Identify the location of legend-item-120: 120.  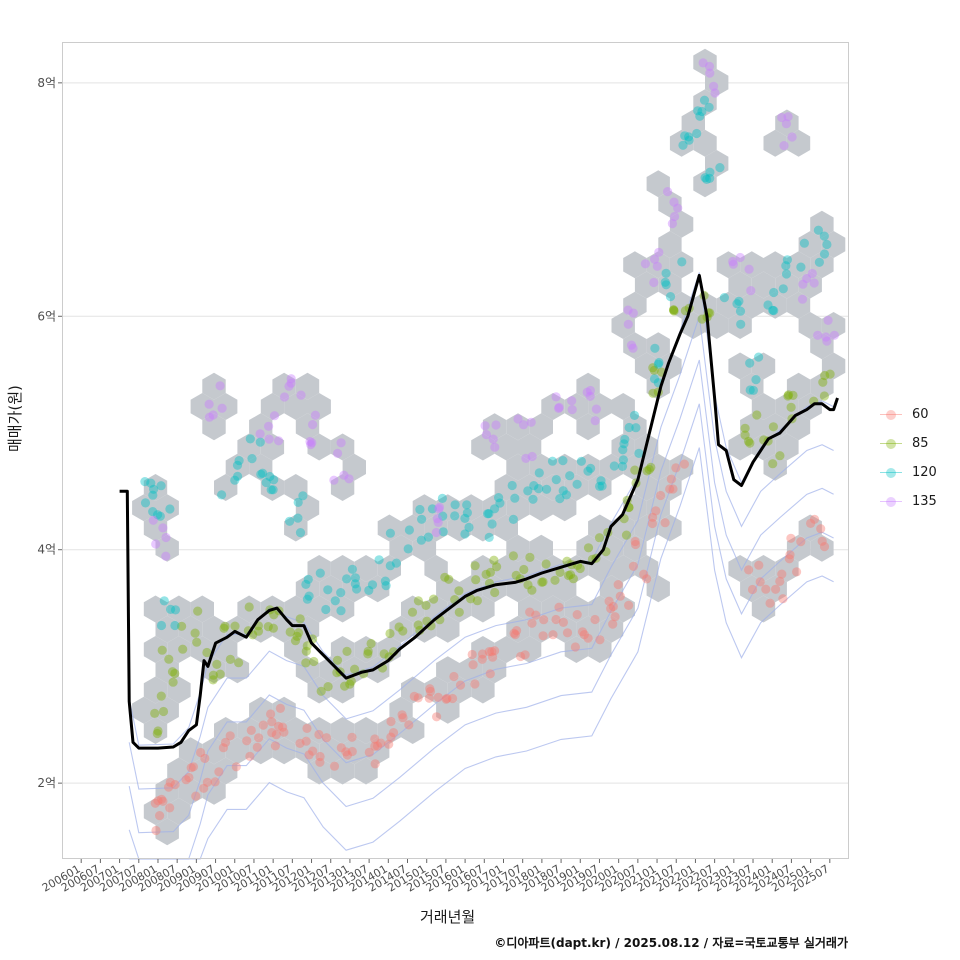
(916, 472).